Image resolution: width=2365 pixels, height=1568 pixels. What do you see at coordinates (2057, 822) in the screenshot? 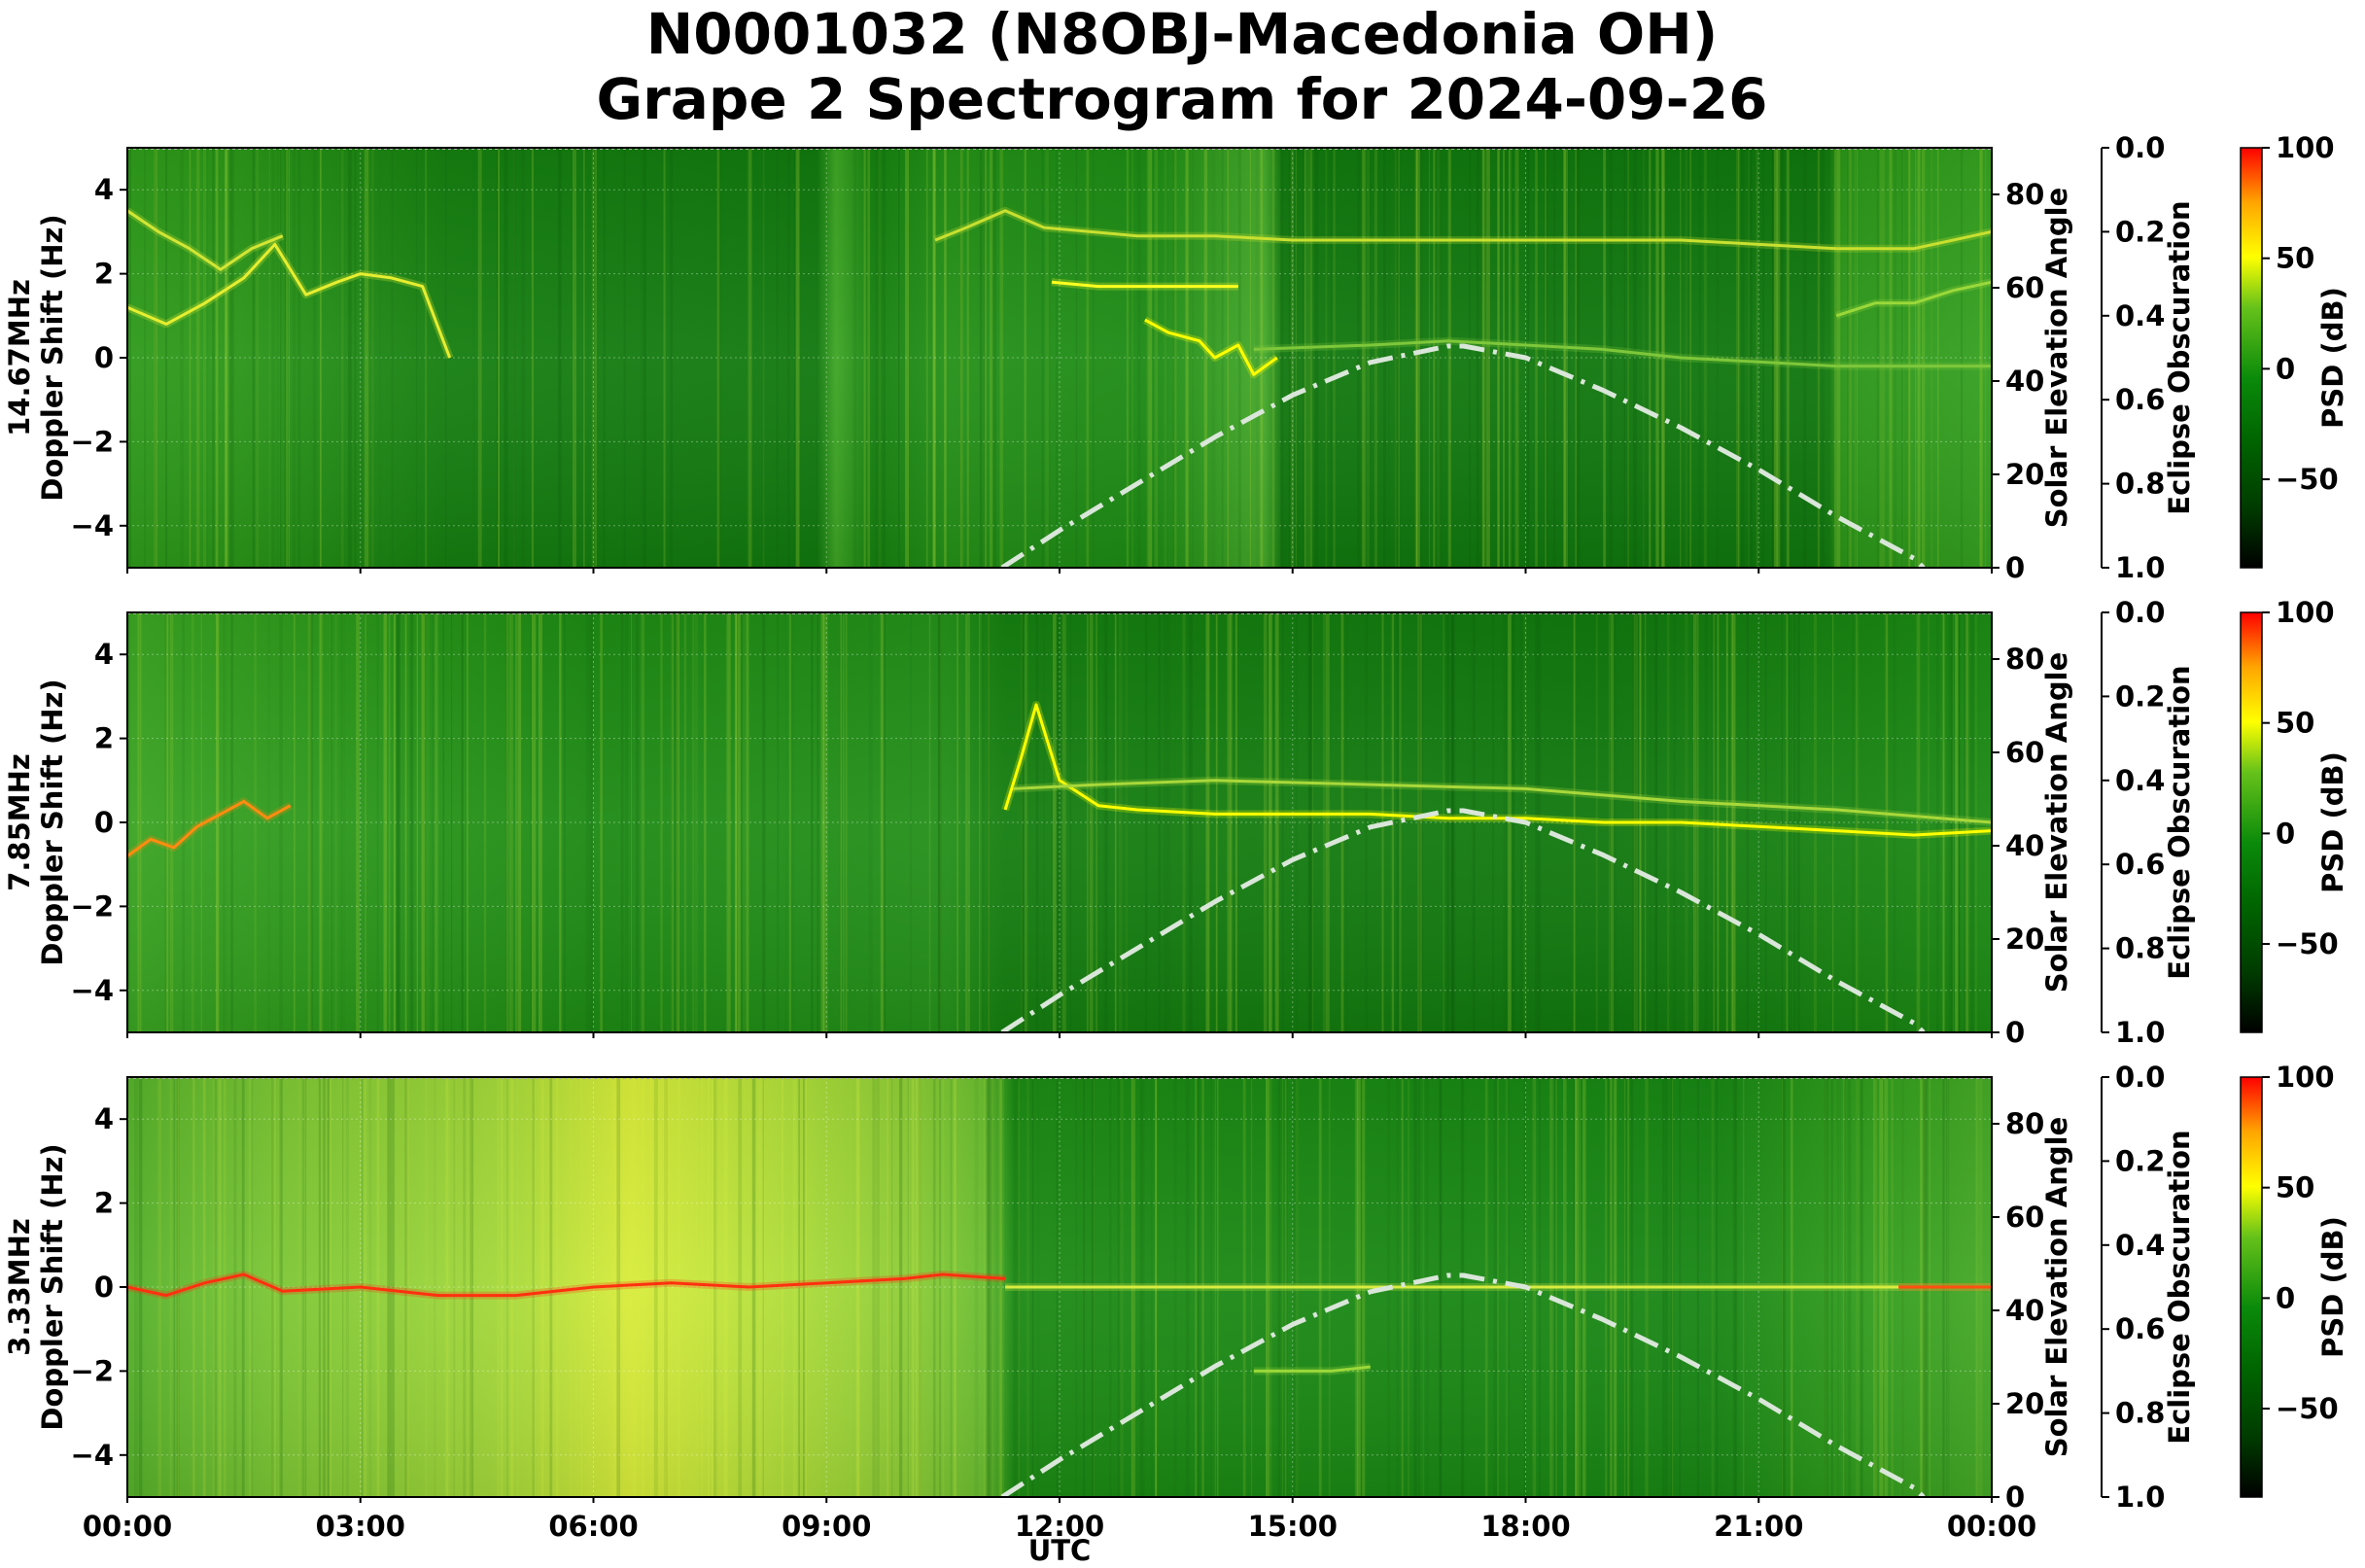
I see `elevation-axis-label: Solar Elevation Angle` at bounding box center [2057, 822].